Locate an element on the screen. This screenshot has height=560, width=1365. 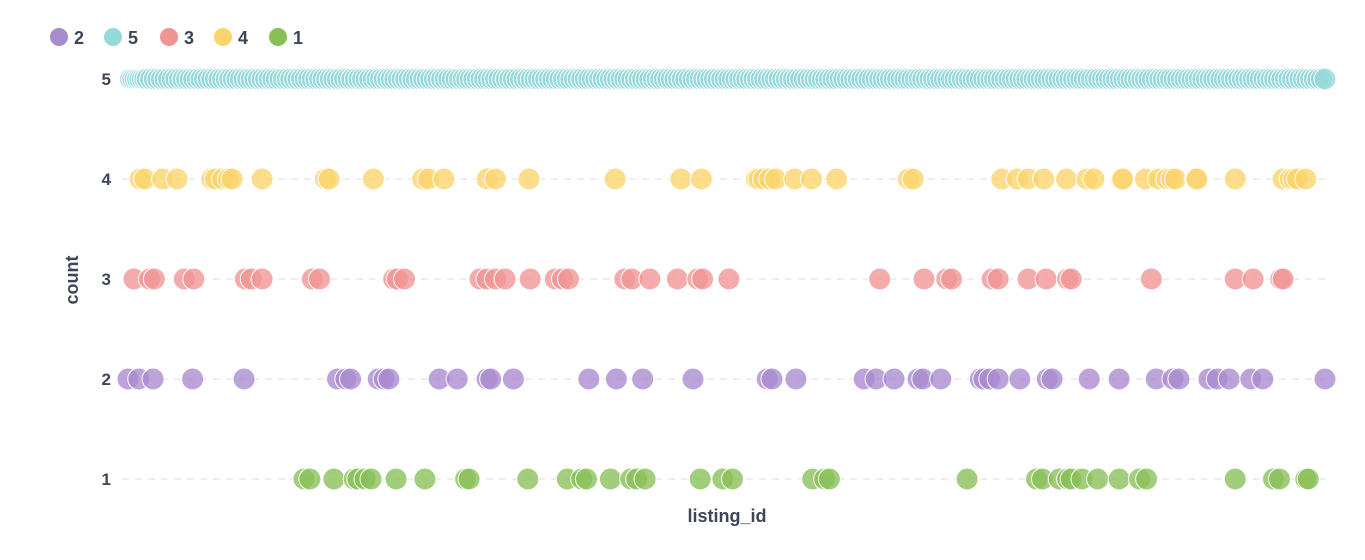
legend-item-4: 4 is located at coordinates (231, 38).